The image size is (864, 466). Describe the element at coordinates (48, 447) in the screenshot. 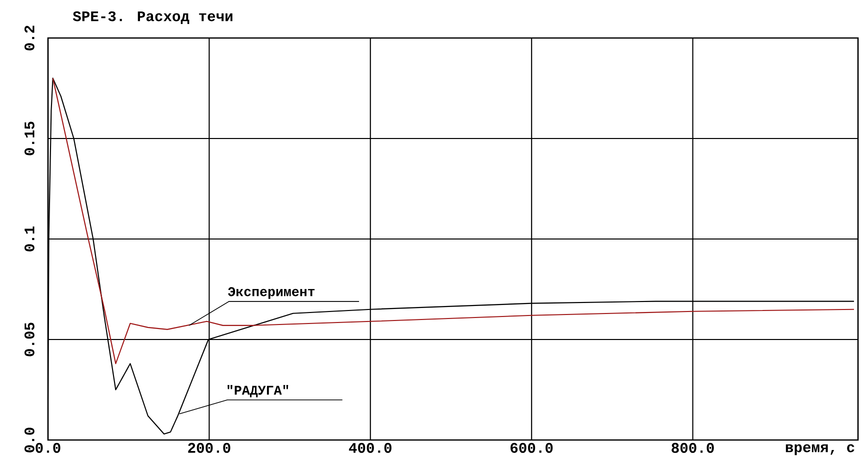

I see `x-tick-label: 0.0` at that location.